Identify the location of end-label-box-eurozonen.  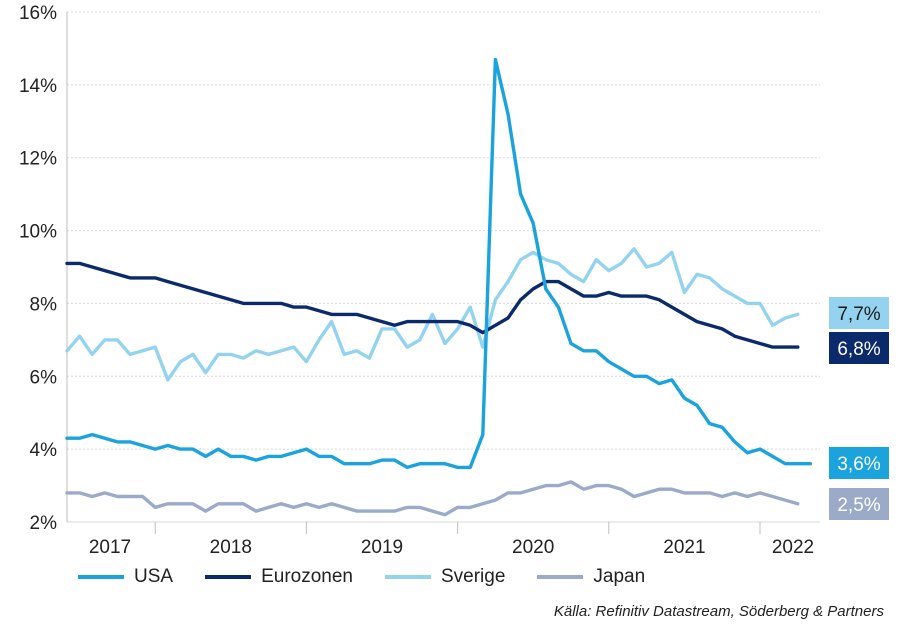
(859, 348).